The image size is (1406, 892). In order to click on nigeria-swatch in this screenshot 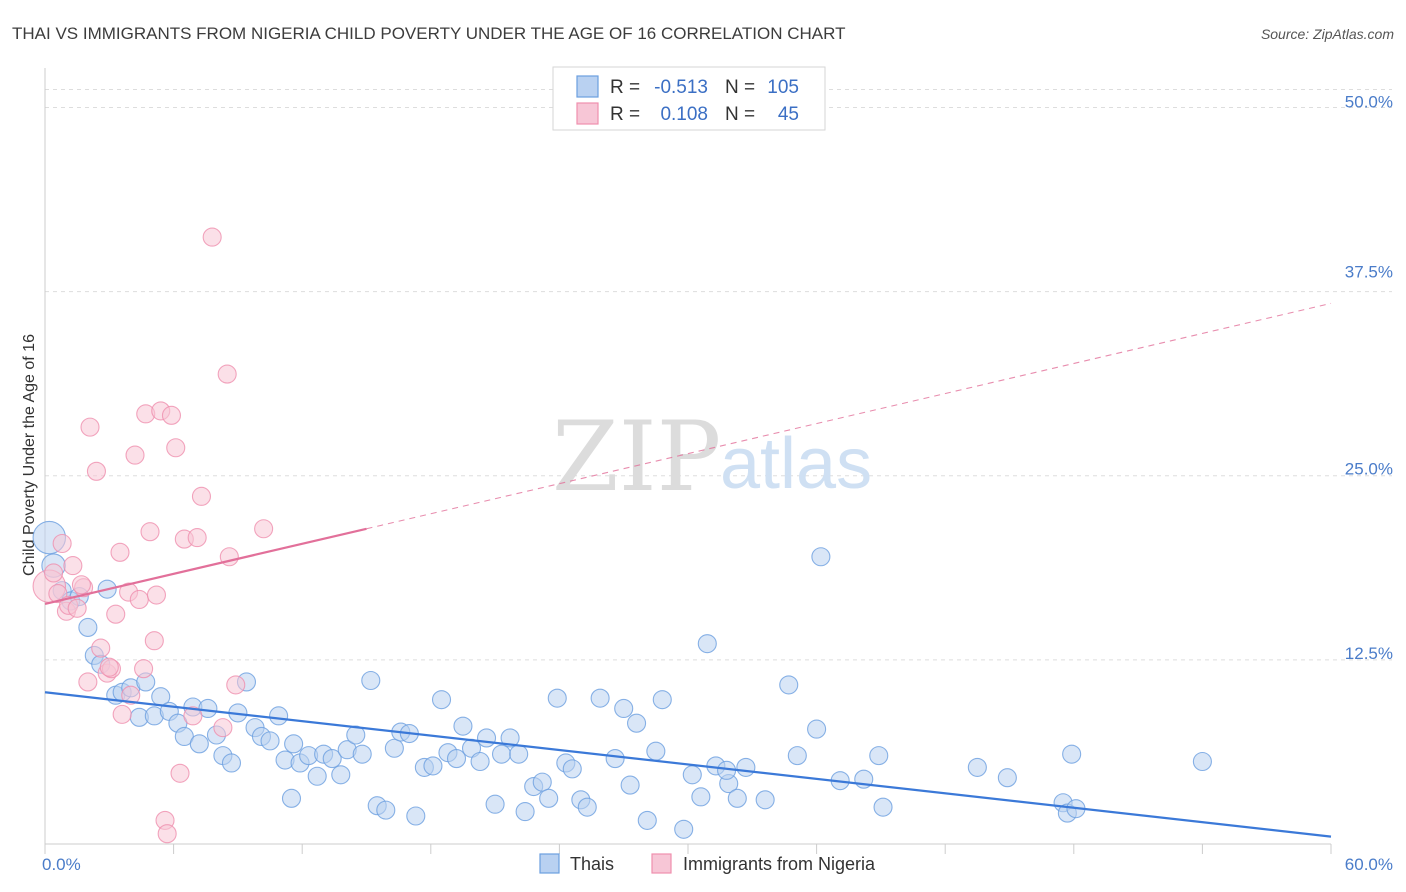, I will do `click(587, 113)`.